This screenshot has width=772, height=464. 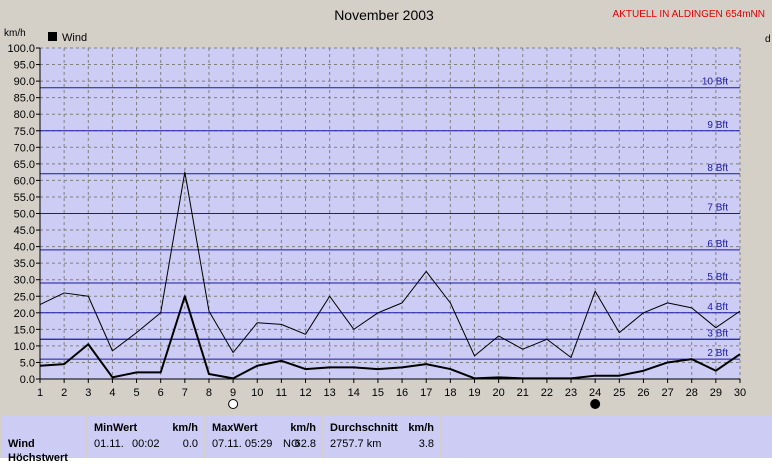 I want to click on y-tick-label: 20.0, so click(x=24, y=314).